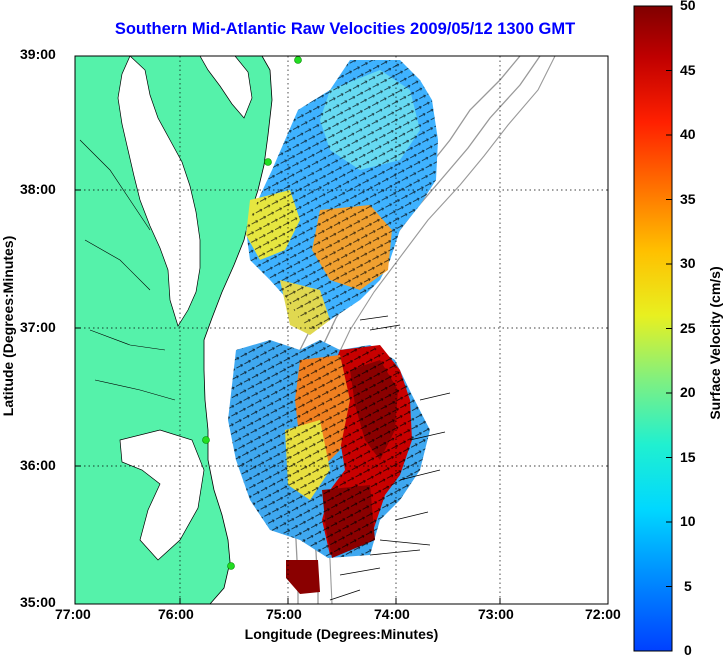 The height and width of the screenshot is (659, 724). Describe the element at coordinates (688, 6) in the screenshot. I see `colorbar-tick-label: 50` at that location.